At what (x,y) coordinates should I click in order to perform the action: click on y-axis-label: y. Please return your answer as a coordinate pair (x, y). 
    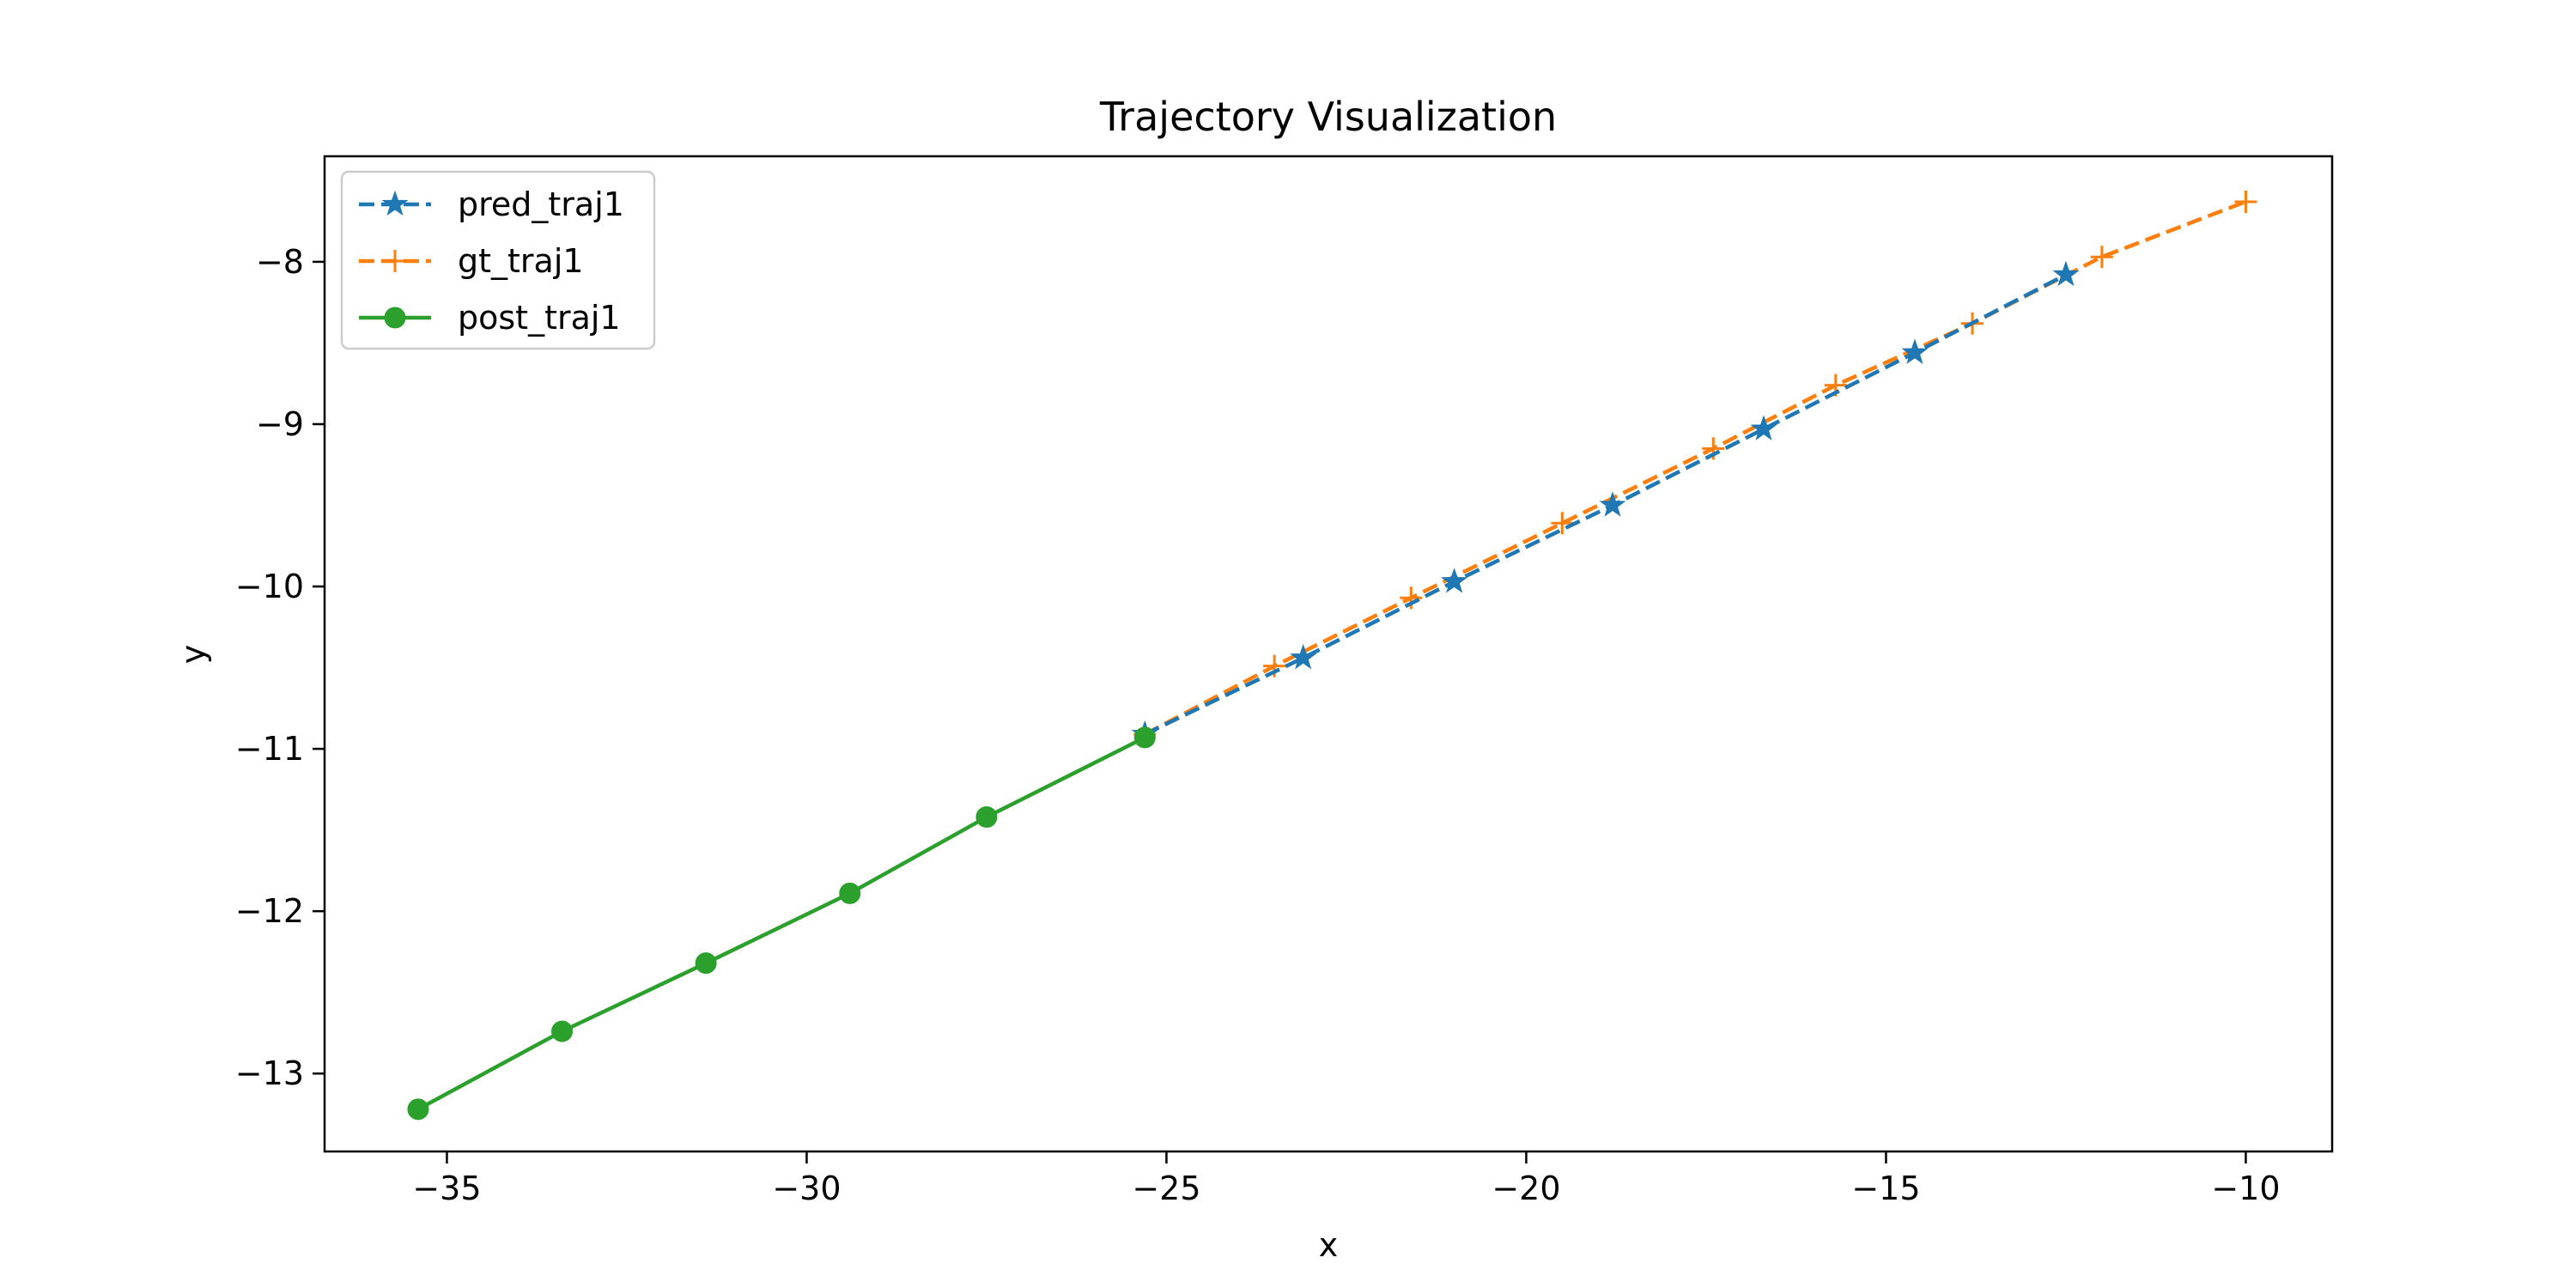
    Looking at the image, I should click on (193, 655).